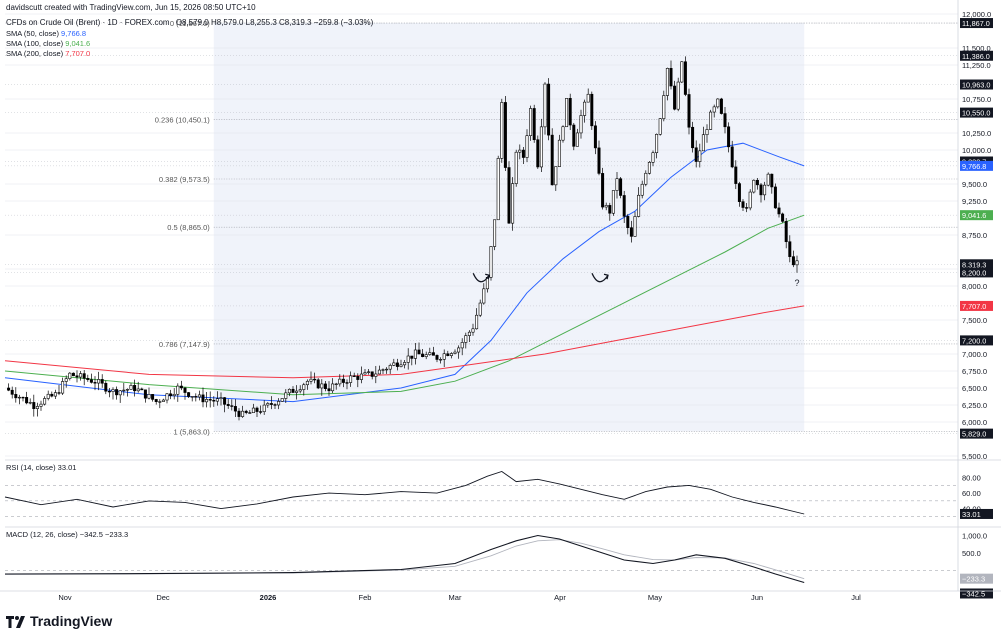 The height and width of the screenshot is (637, 1001). I want to click on price-tag-label: 10,963.0, so click(976, 85).